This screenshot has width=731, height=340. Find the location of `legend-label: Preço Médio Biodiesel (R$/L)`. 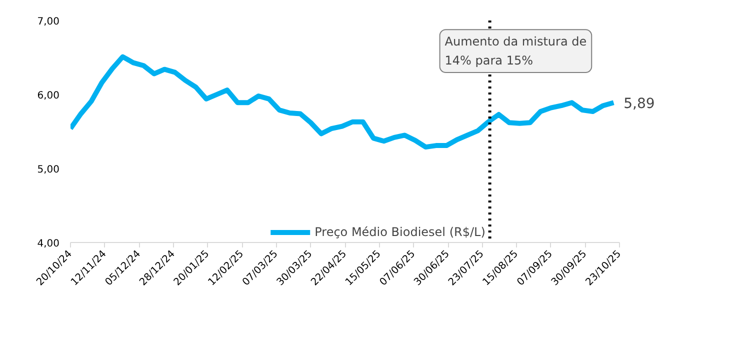

legend-label: Preço Médio Biodiesel (R$/L) is located at coordinates (400, 232).